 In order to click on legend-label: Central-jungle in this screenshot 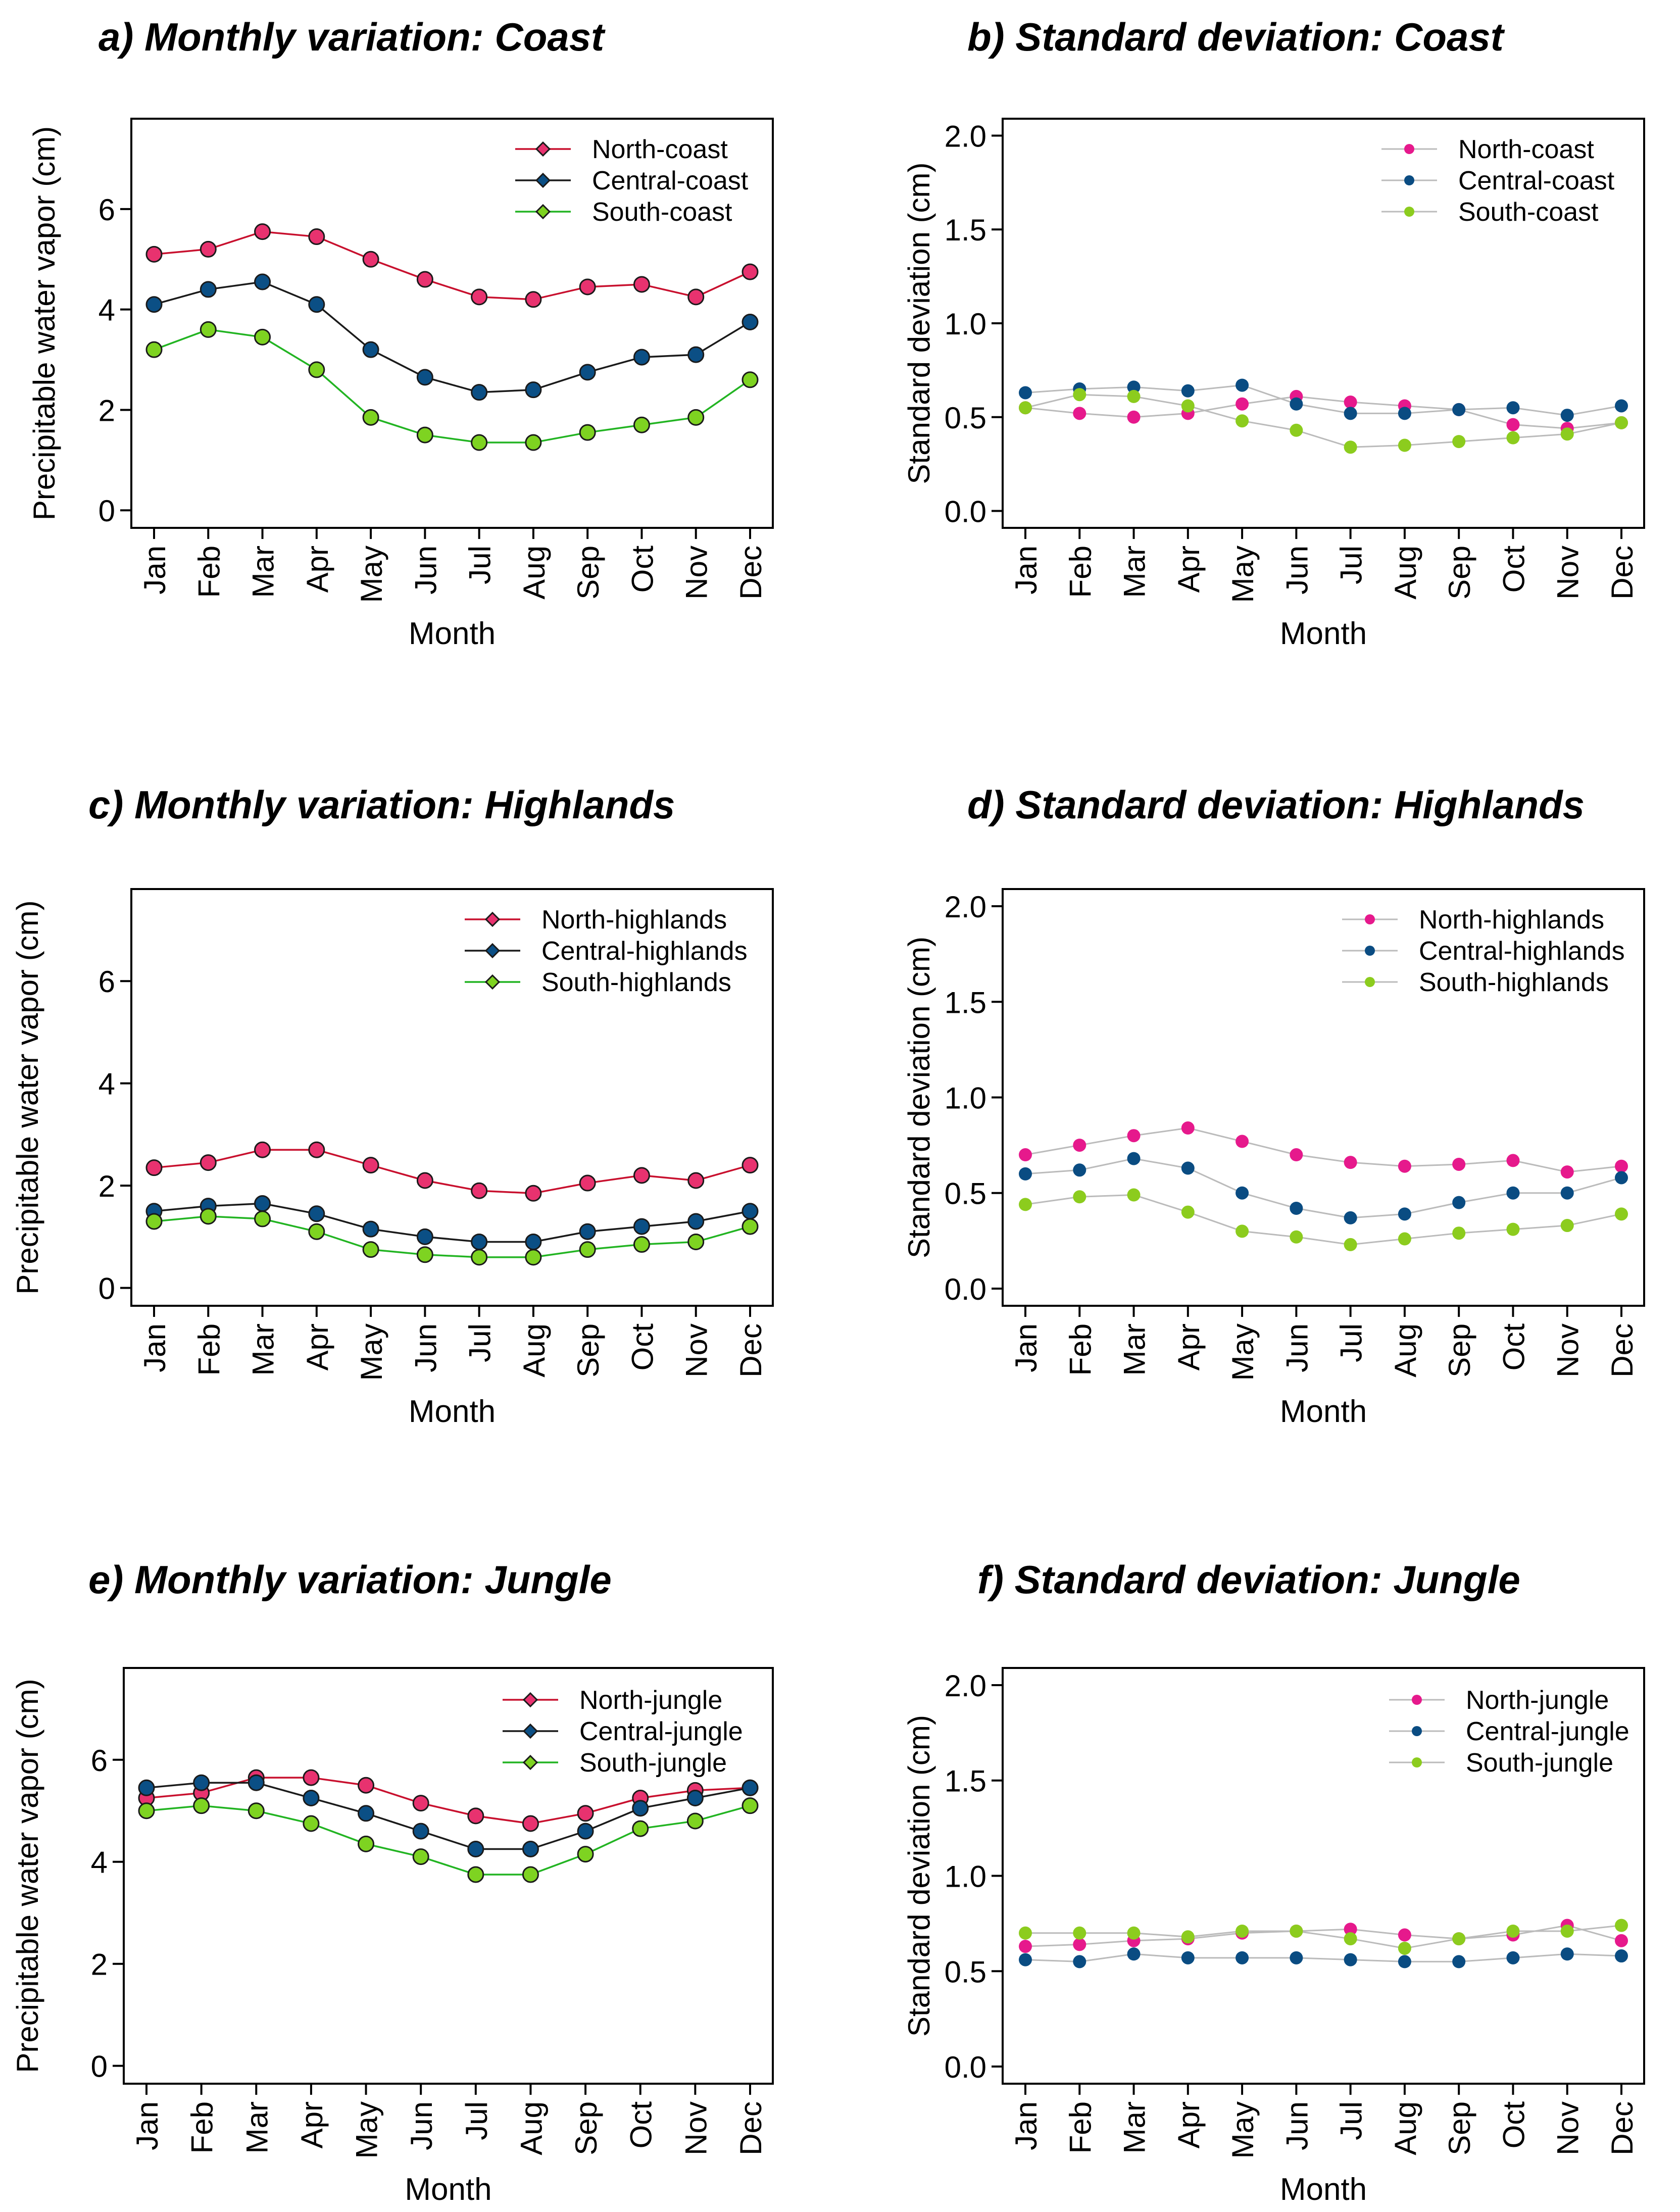, I will do `click(661, 1731)`.